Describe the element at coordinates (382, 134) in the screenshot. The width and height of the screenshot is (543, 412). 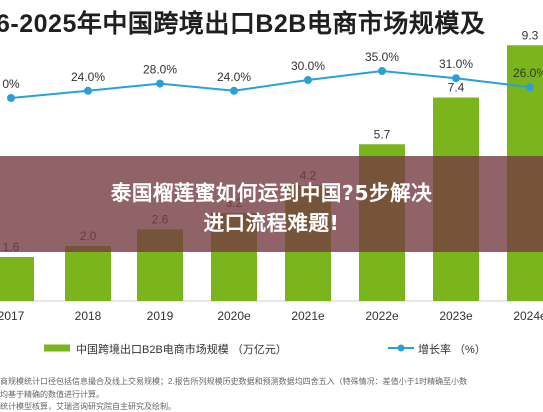
I see `bar-value-label: 5.7` at that location.